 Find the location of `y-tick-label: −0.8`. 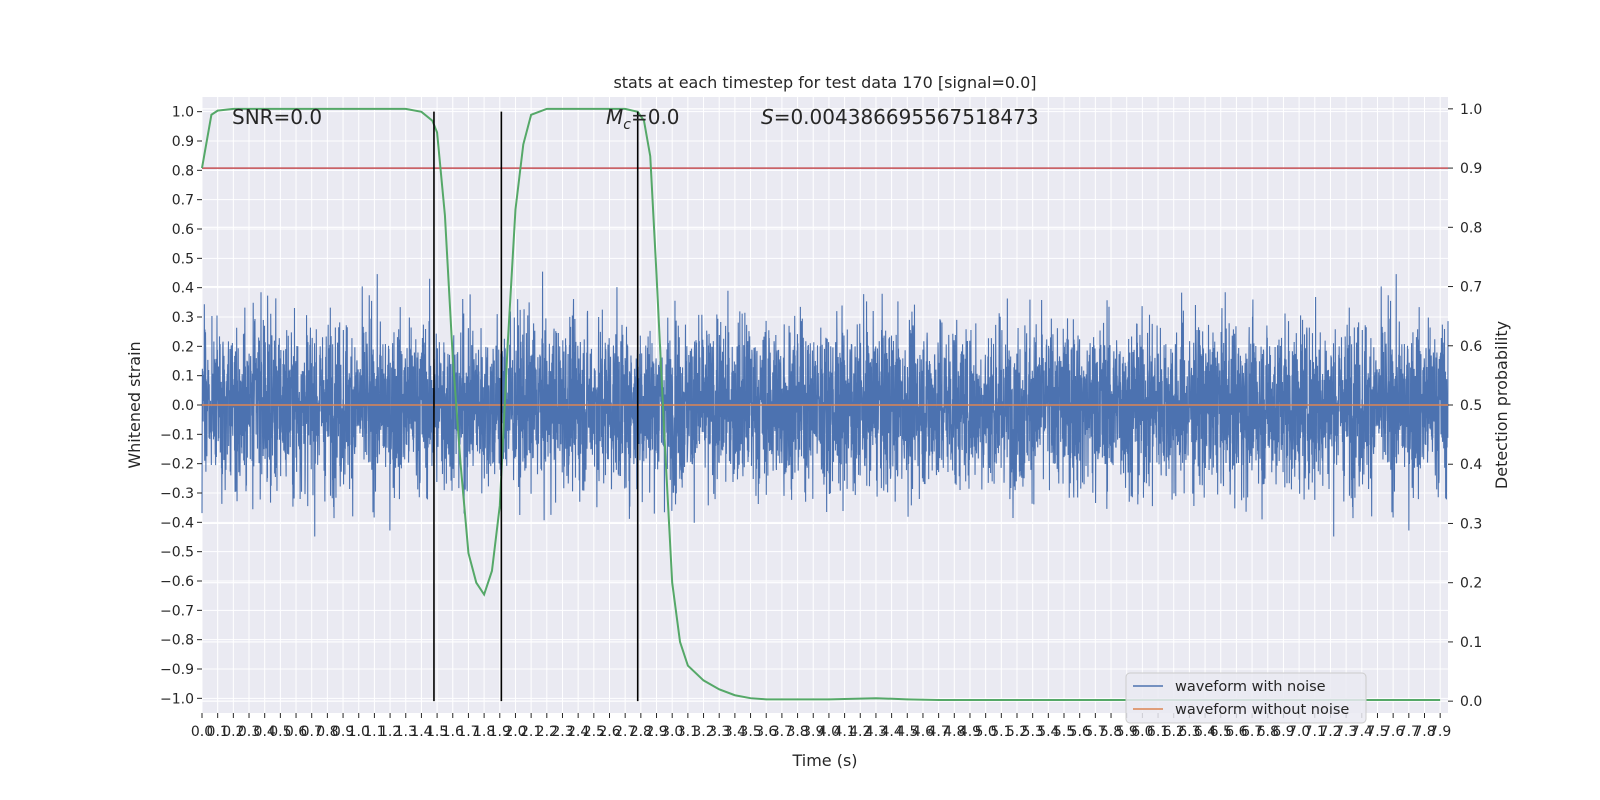

y-tick-label: −0.8 is located at coordinates (177, 641).